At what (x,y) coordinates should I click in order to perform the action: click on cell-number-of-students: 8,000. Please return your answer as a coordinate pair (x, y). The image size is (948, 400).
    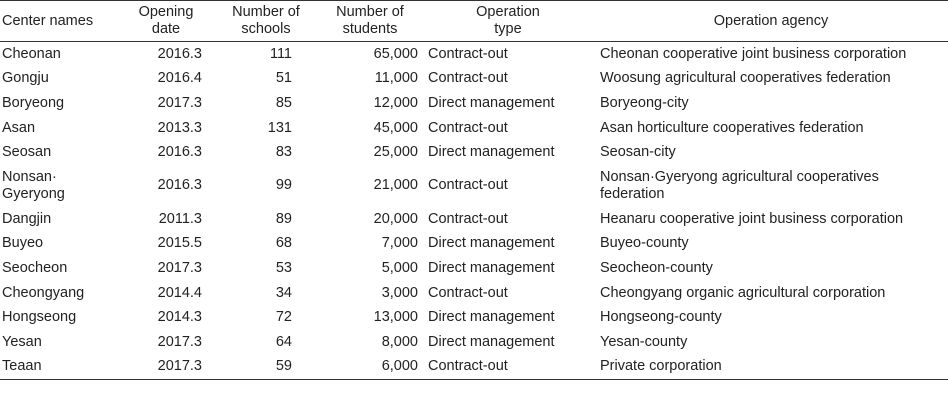
    Looking at the image, I should click on (399, 341).